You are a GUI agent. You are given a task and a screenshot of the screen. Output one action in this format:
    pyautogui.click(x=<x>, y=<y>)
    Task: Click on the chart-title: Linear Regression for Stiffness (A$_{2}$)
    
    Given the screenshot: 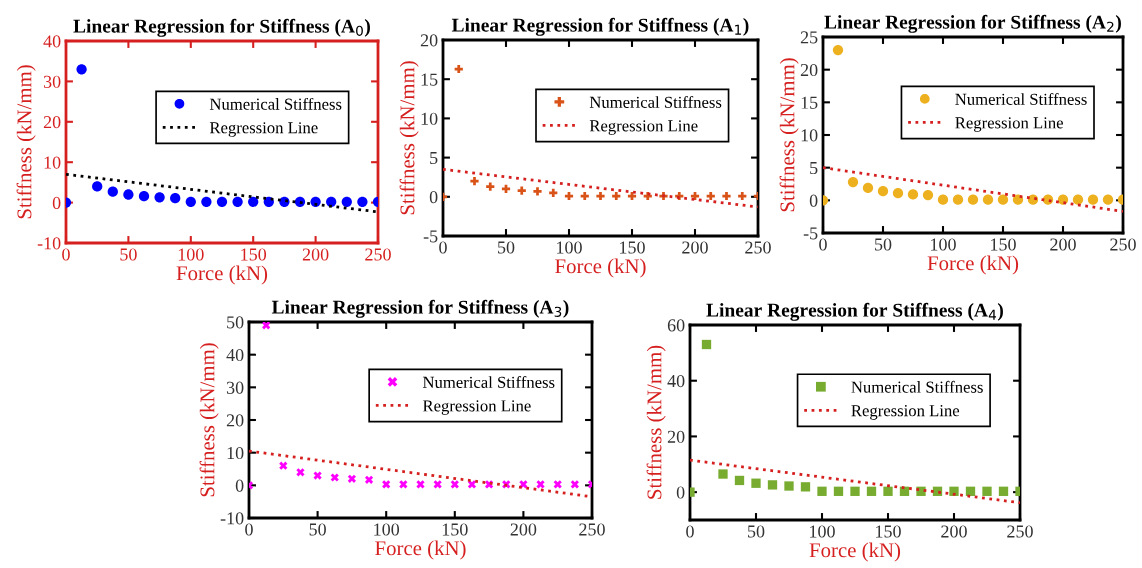 What is the action you would take?
    pyautogui.click(x=972, y=23)
    